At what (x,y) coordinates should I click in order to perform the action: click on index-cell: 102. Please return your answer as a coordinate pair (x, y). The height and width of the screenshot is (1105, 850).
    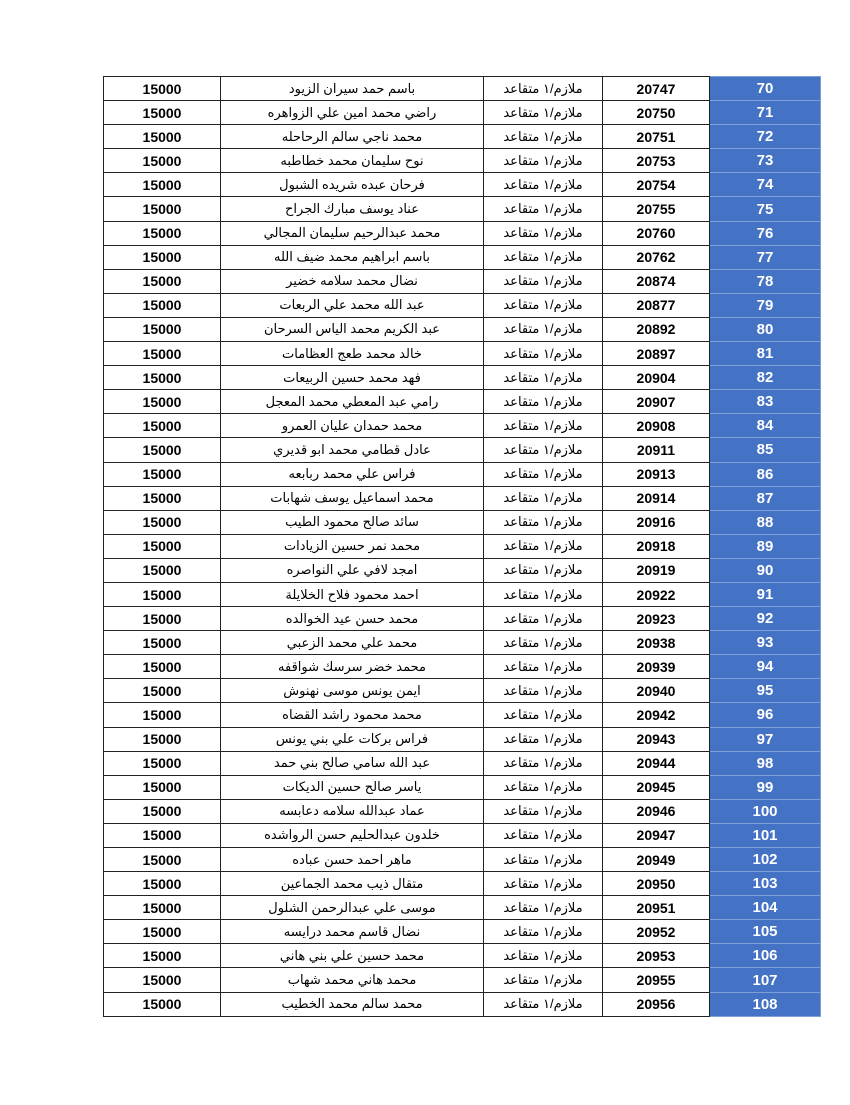
    Looking at the image, I should click on (765, 859).